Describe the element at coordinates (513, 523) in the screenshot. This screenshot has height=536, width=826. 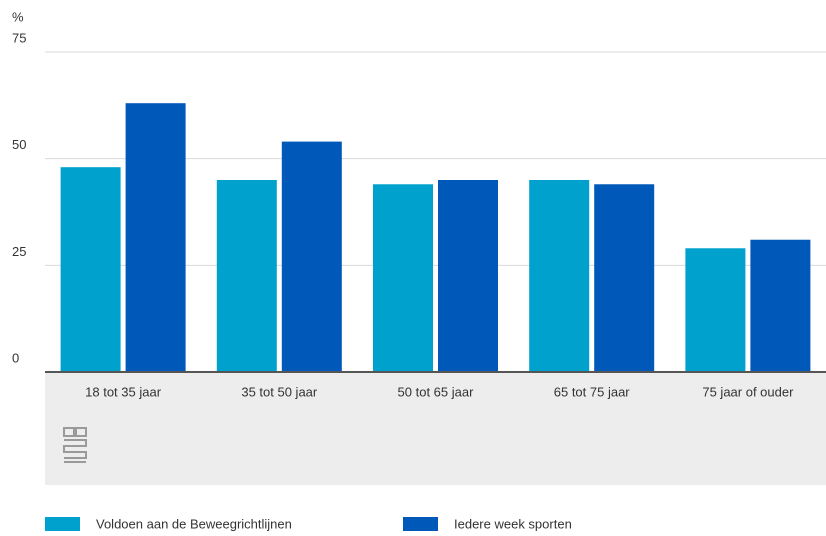
I see `legend-label: Iedere week sporten` at that location.